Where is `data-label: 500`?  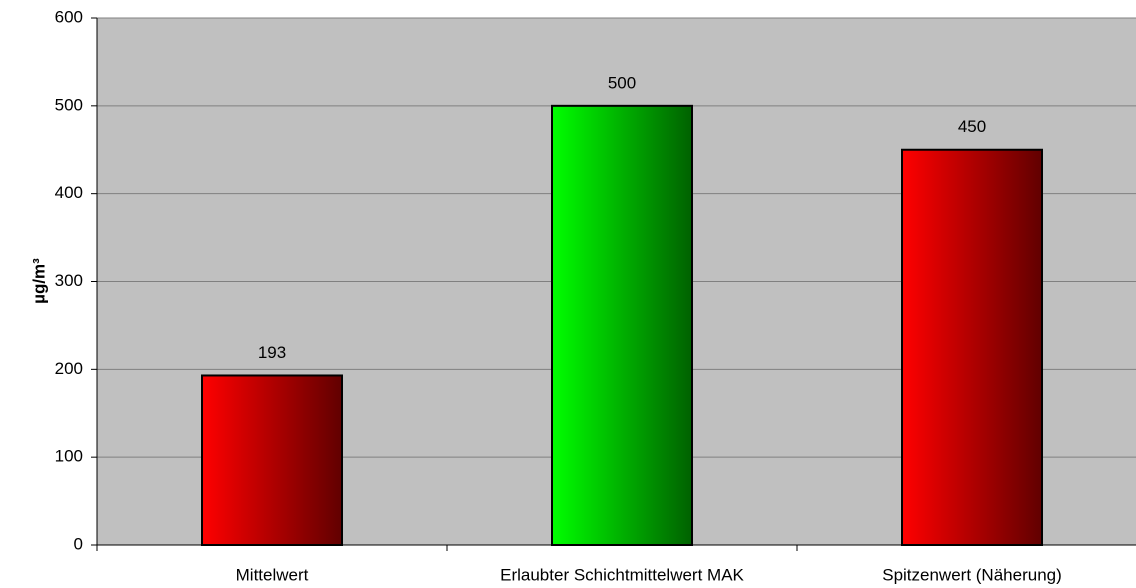 data-label: 500 is located at coordinates (622, 82).